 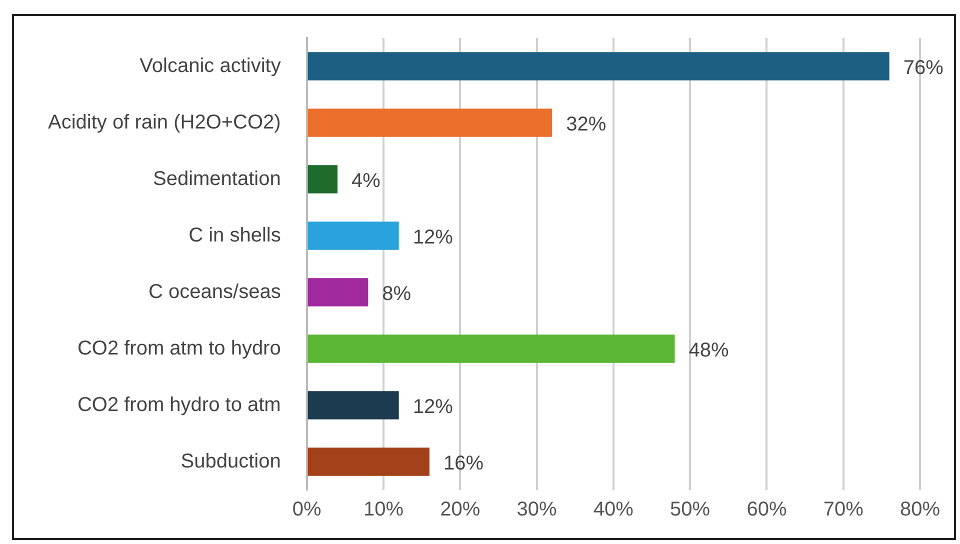 I want to click on data-label: 8%, so click(x=397, y=293).